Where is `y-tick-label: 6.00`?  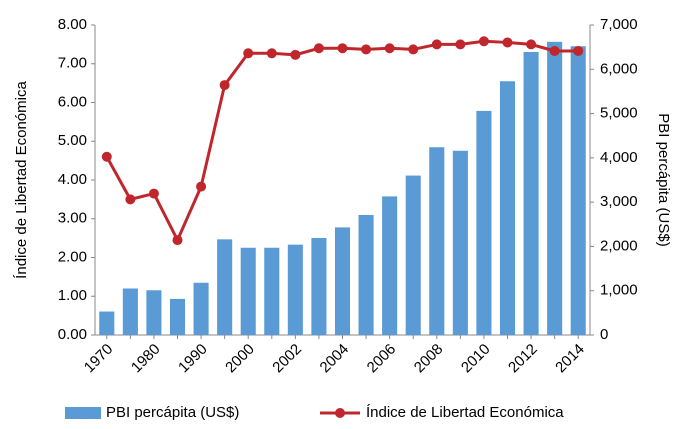
y-tick-label: 6.00 is located at coordinates (72, 101).